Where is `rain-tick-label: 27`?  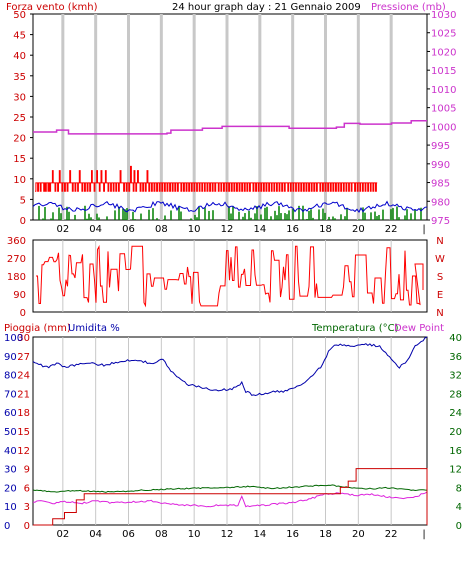
rain-tick-label: 27 is located at coordinates (23, 357).